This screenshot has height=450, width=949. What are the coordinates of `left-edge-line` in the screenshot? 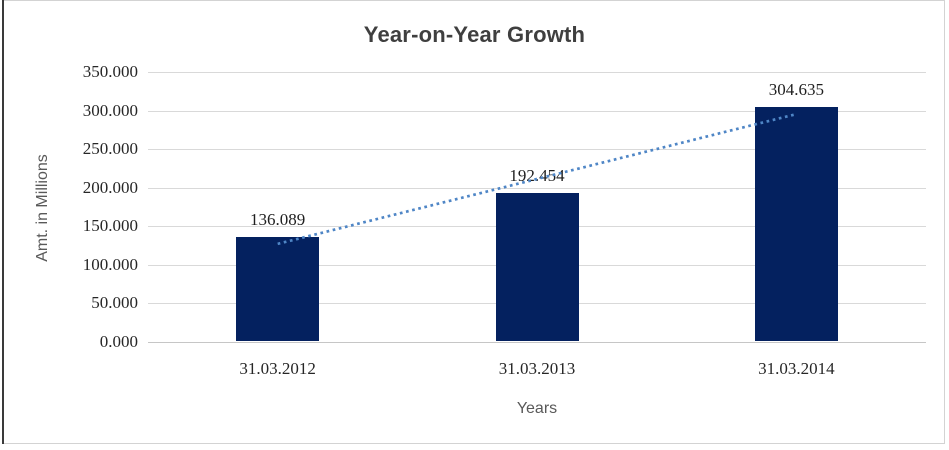 It's located at (3, 222).